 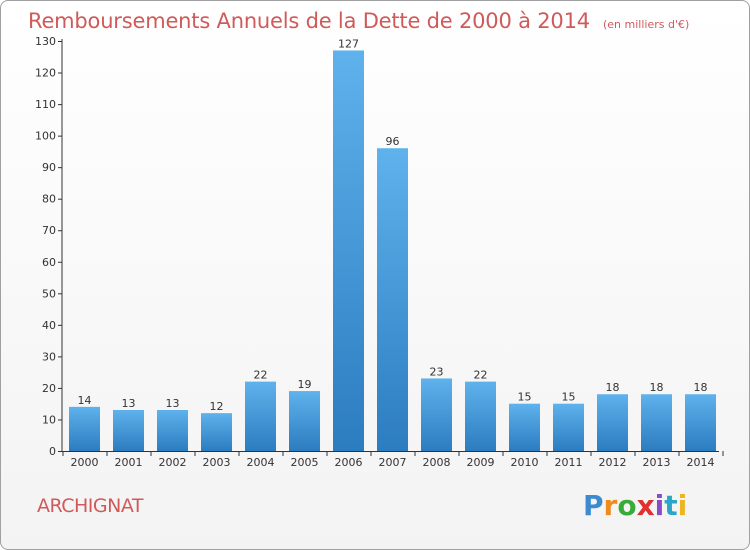 What do you see at coordinates (49, 356) in the screenshot?
I see `y-tick-label: 30` at bounding box center [49, 356].